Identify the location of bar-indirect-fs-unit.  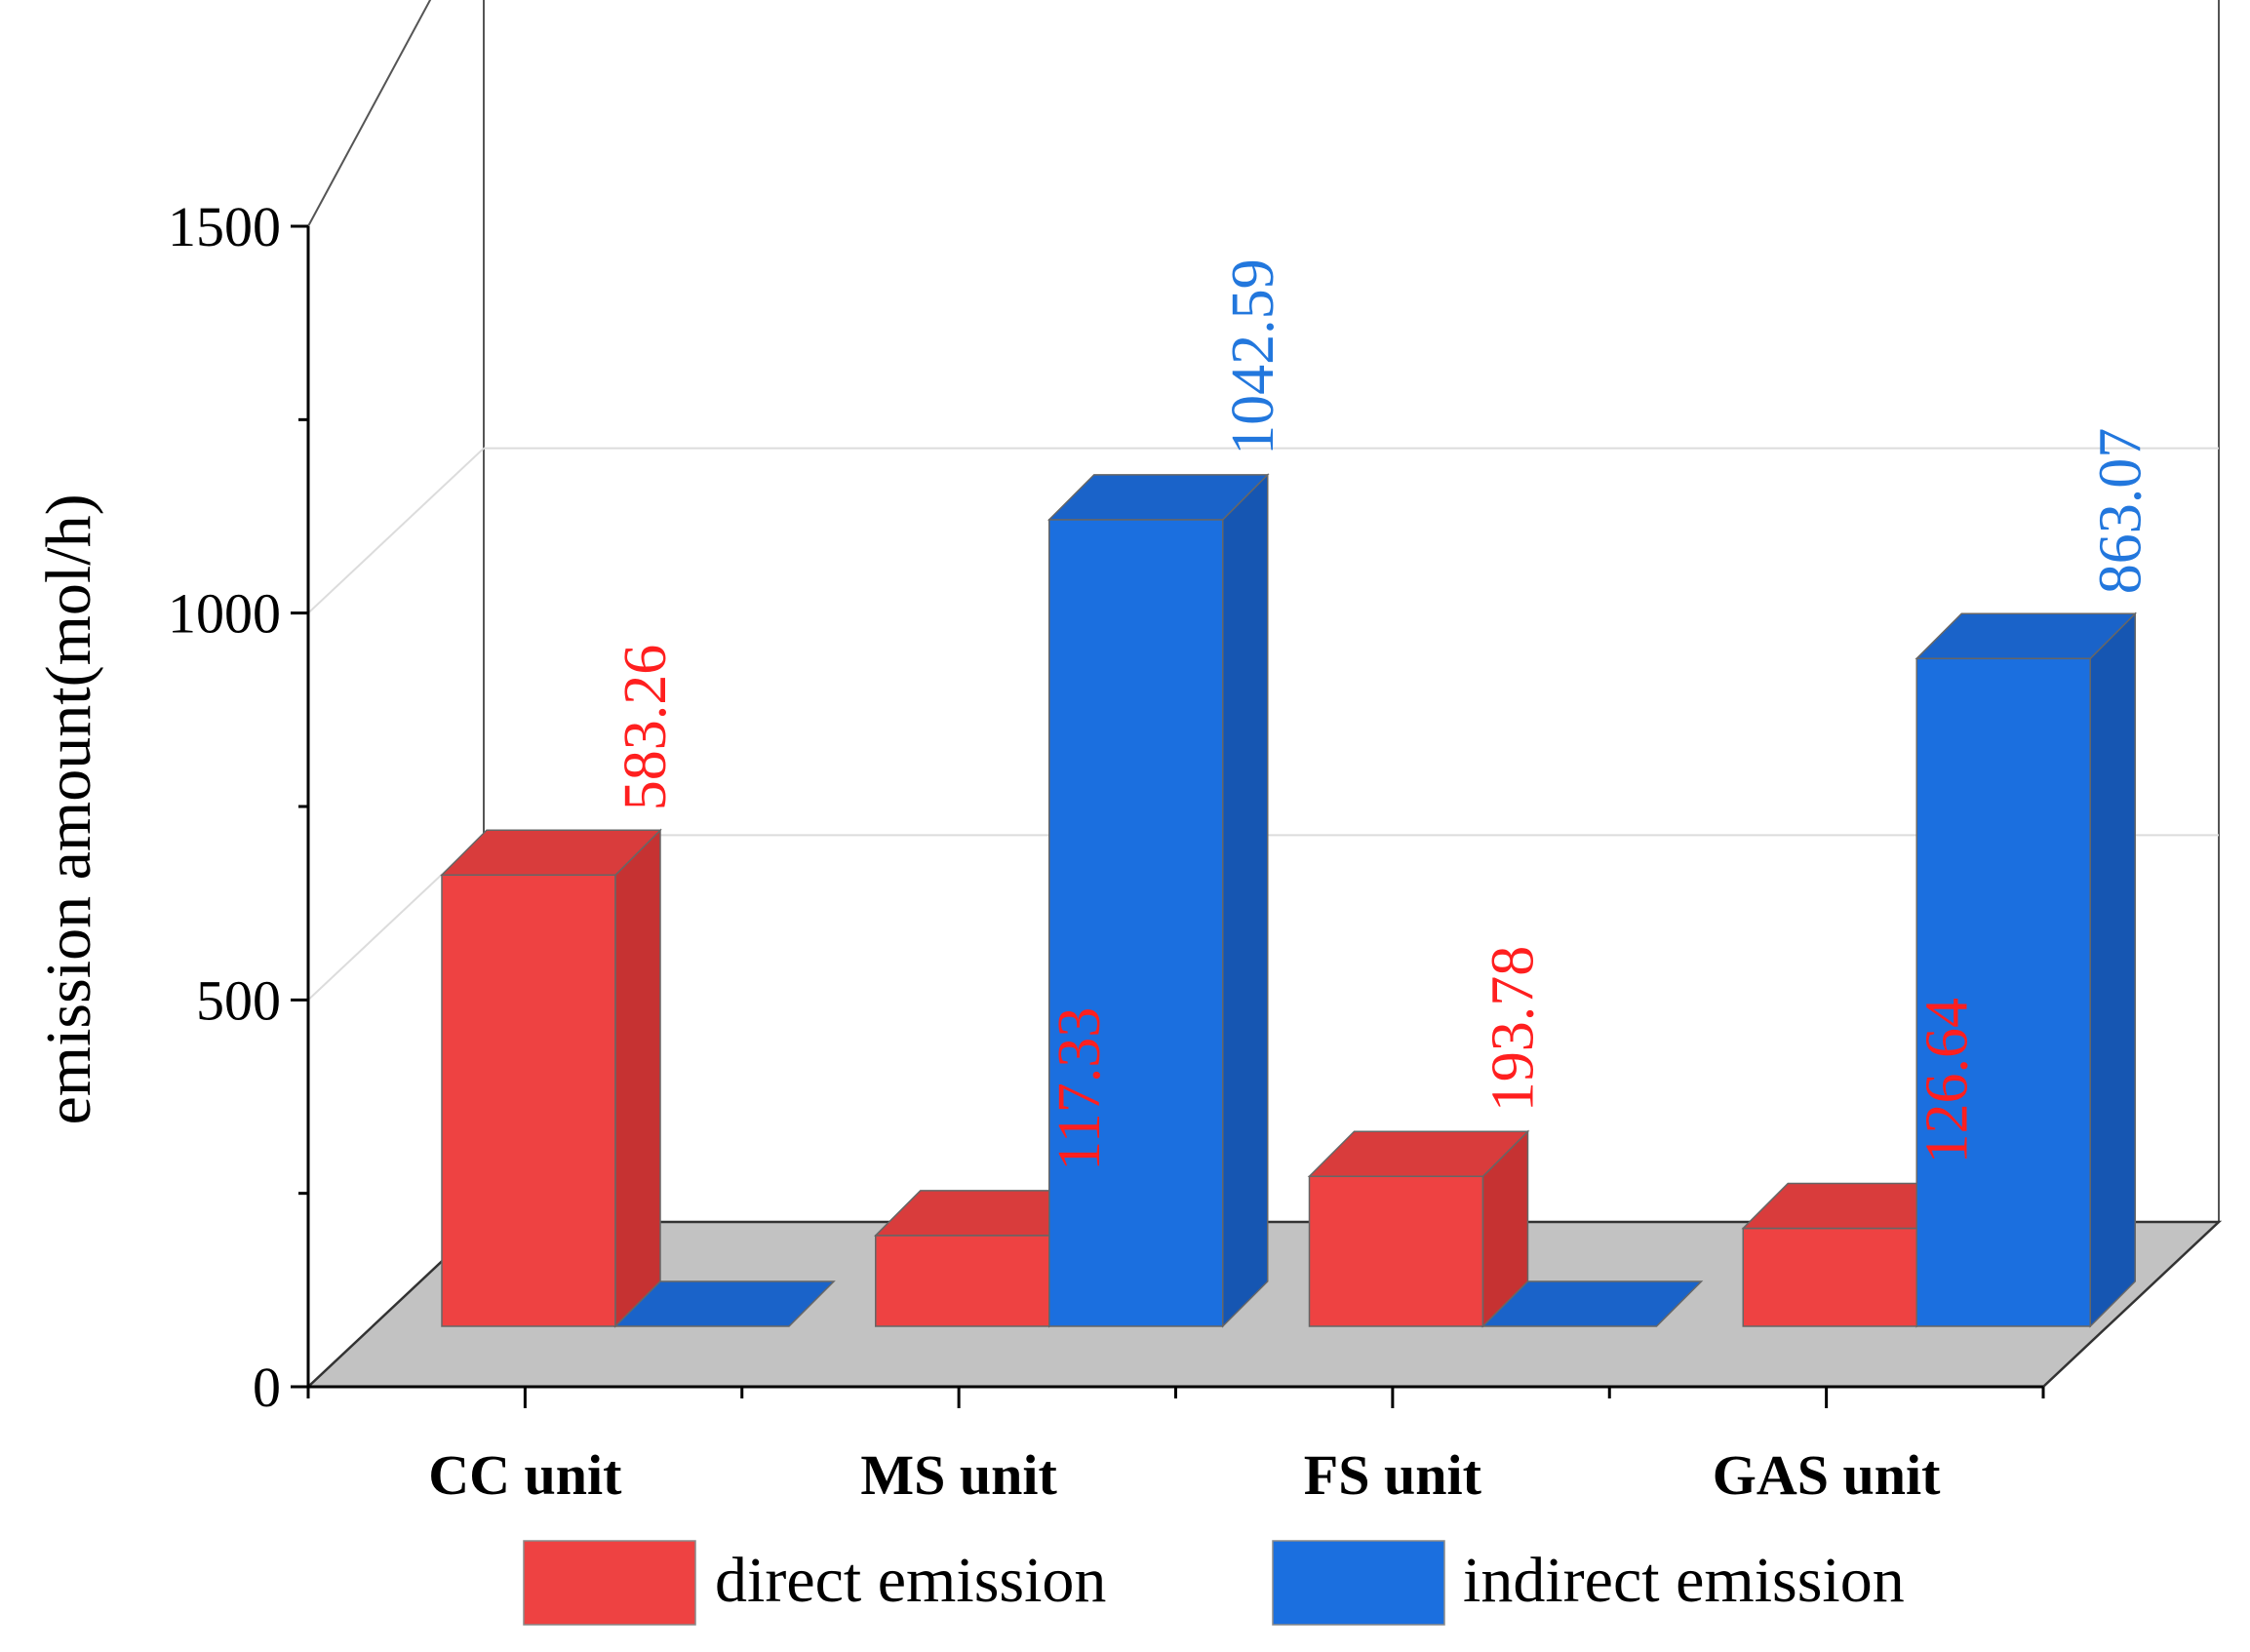
(1592, 1303).